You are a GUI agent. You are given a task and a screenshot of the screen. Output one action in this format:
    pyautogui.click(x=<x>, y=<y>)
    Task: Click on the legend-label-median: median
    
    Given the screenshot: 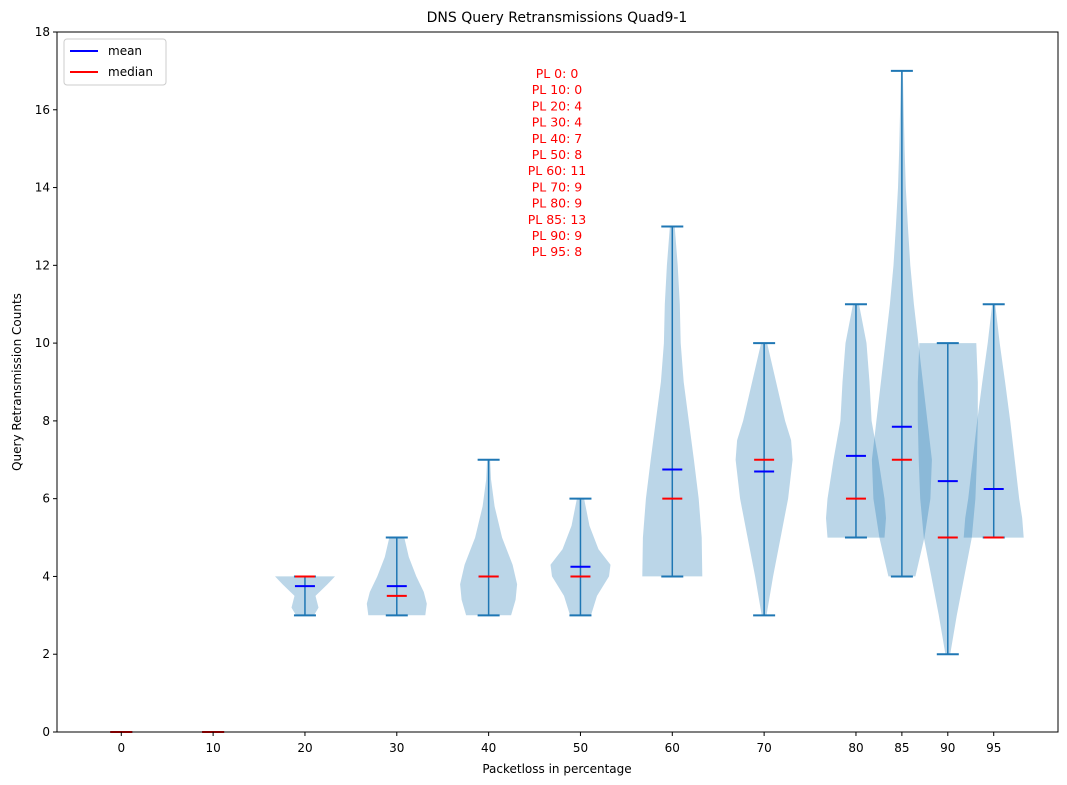 What is the action you would take?
    pyautogui.click(x=130, y=72)
    